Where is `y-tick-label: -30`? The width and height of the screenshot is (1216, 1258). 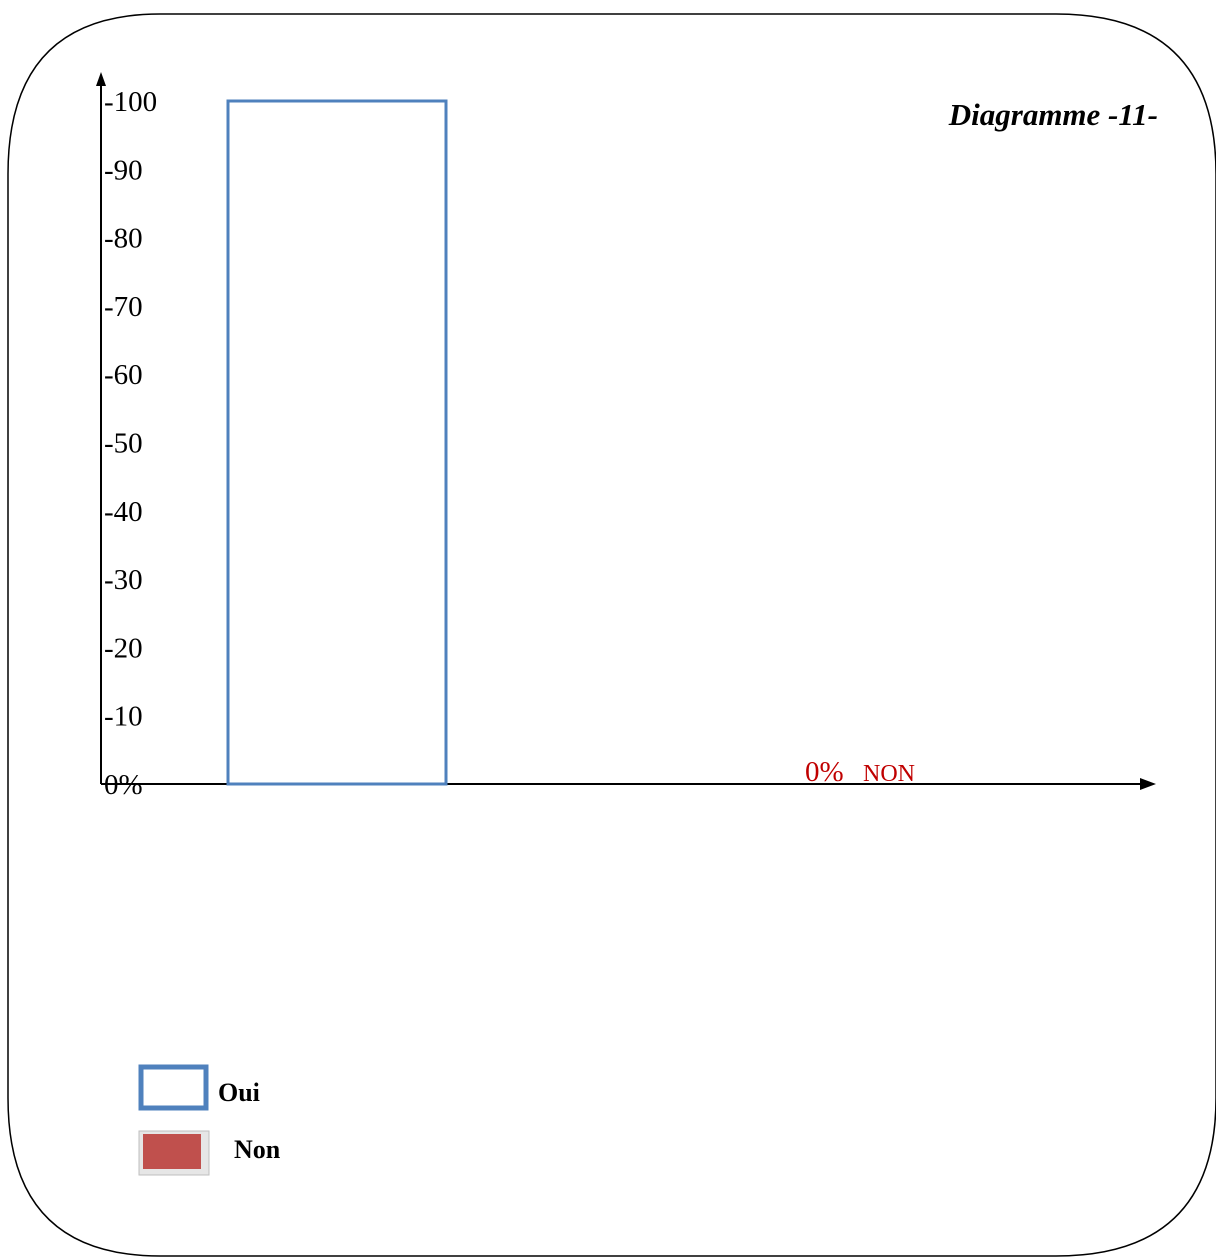 y-tick-label: -30 is located at coordinates (123, 580).